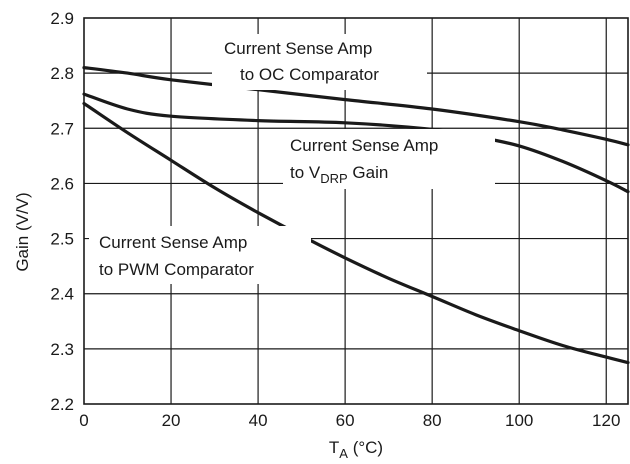 The width and height of the screenshot is (630, 464). Describe the element at coordinates (62, 294) in the screenshot. I see `y-tick-label: 2.4` at that location.